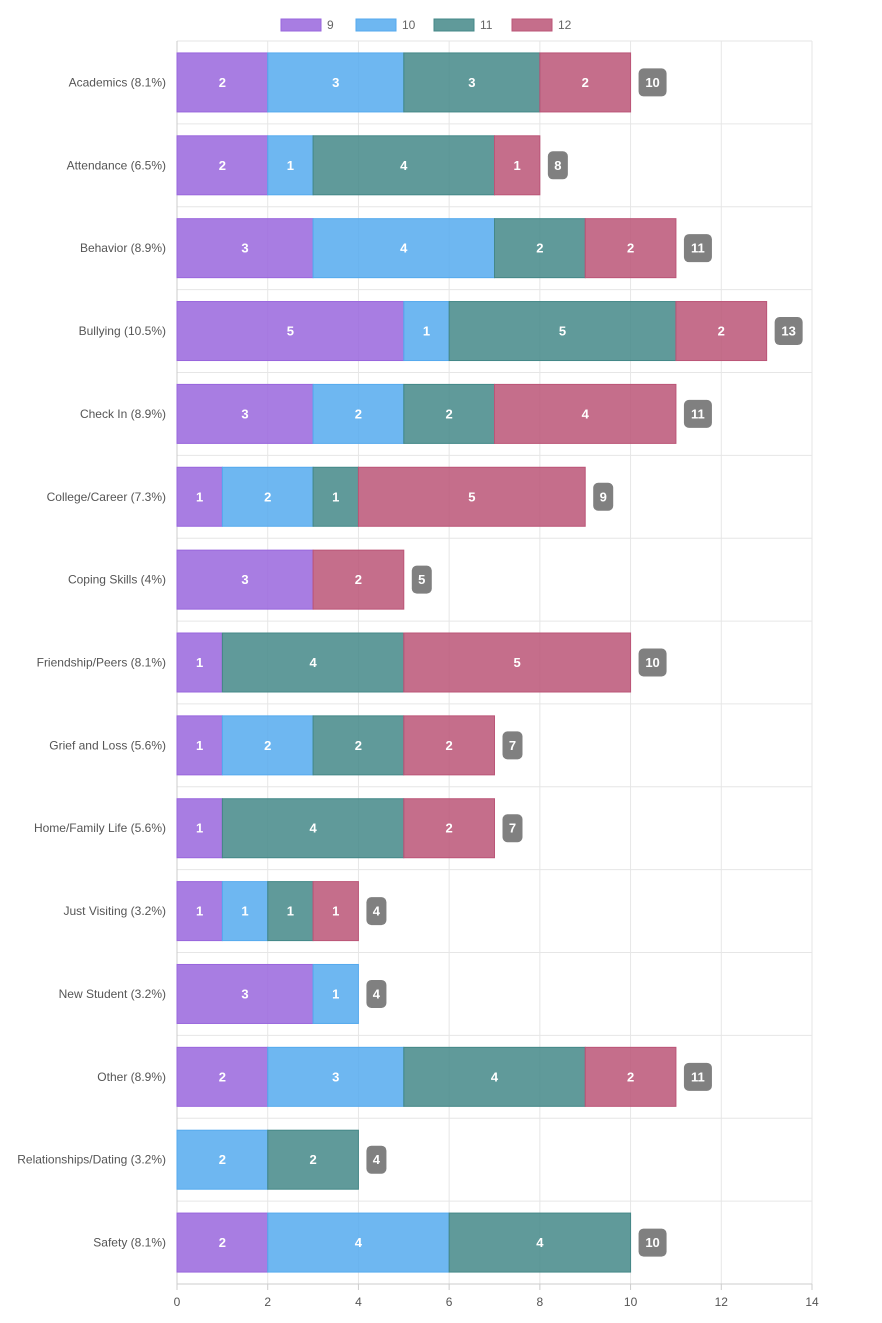 This screenshot has height=1323, width=882. Describe the element at coordinates (421, 579) in the screenshot. I see `total-value-label: 5` at that location.